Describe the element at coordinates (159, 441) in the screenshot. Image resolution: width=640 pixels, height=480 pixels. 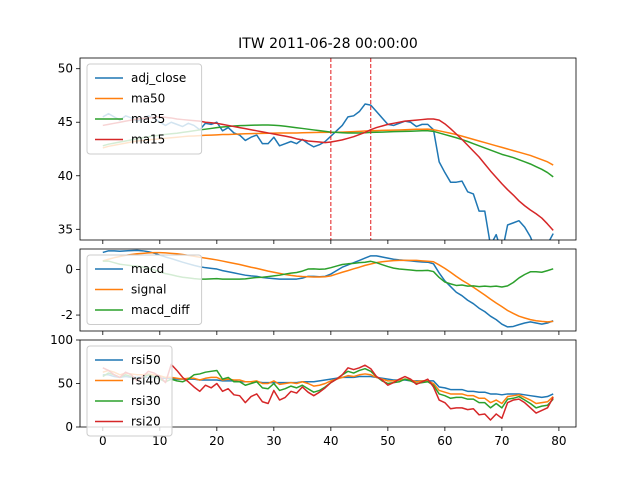
I see `x-tick-label: 10` at that location.